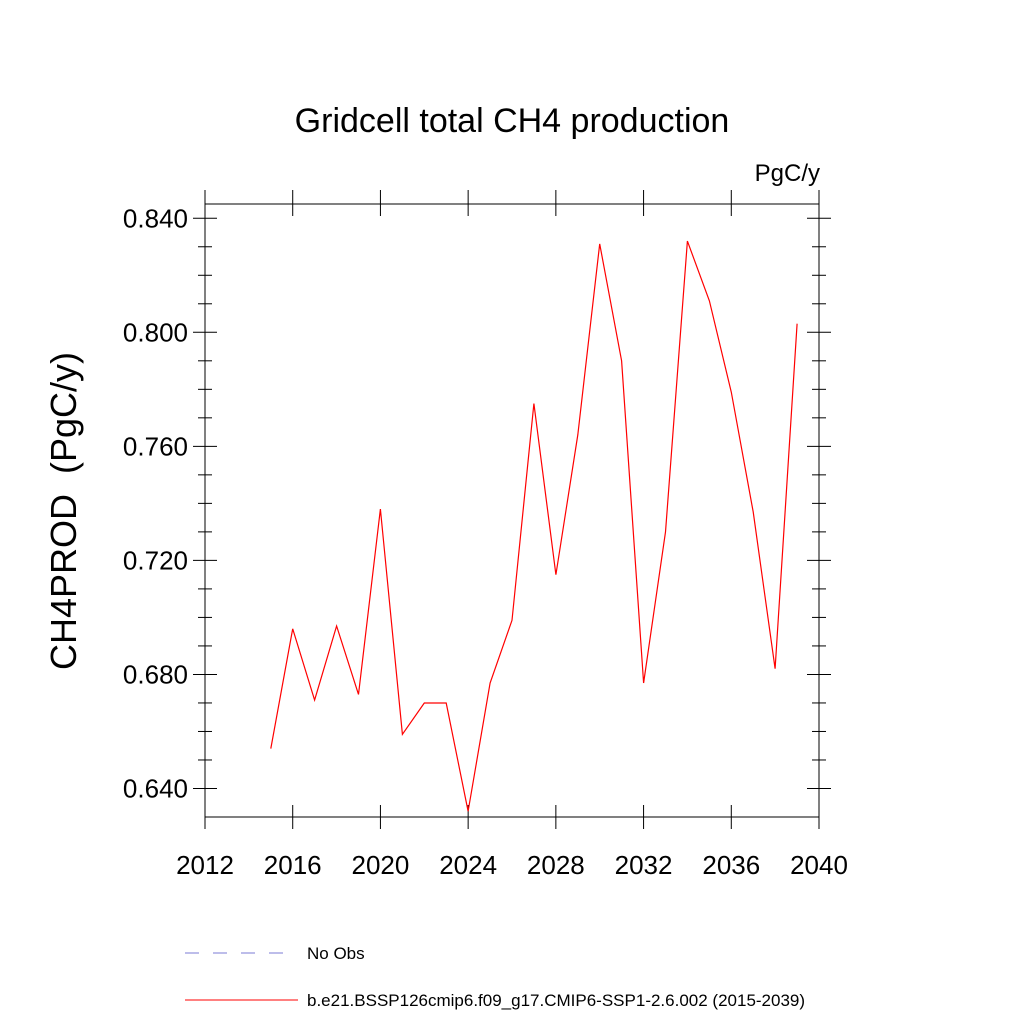  What do you see at coordinates (644, 865) in the screenshot?
I see `x-tick-label: 2032` at bounding box center [644, 865].